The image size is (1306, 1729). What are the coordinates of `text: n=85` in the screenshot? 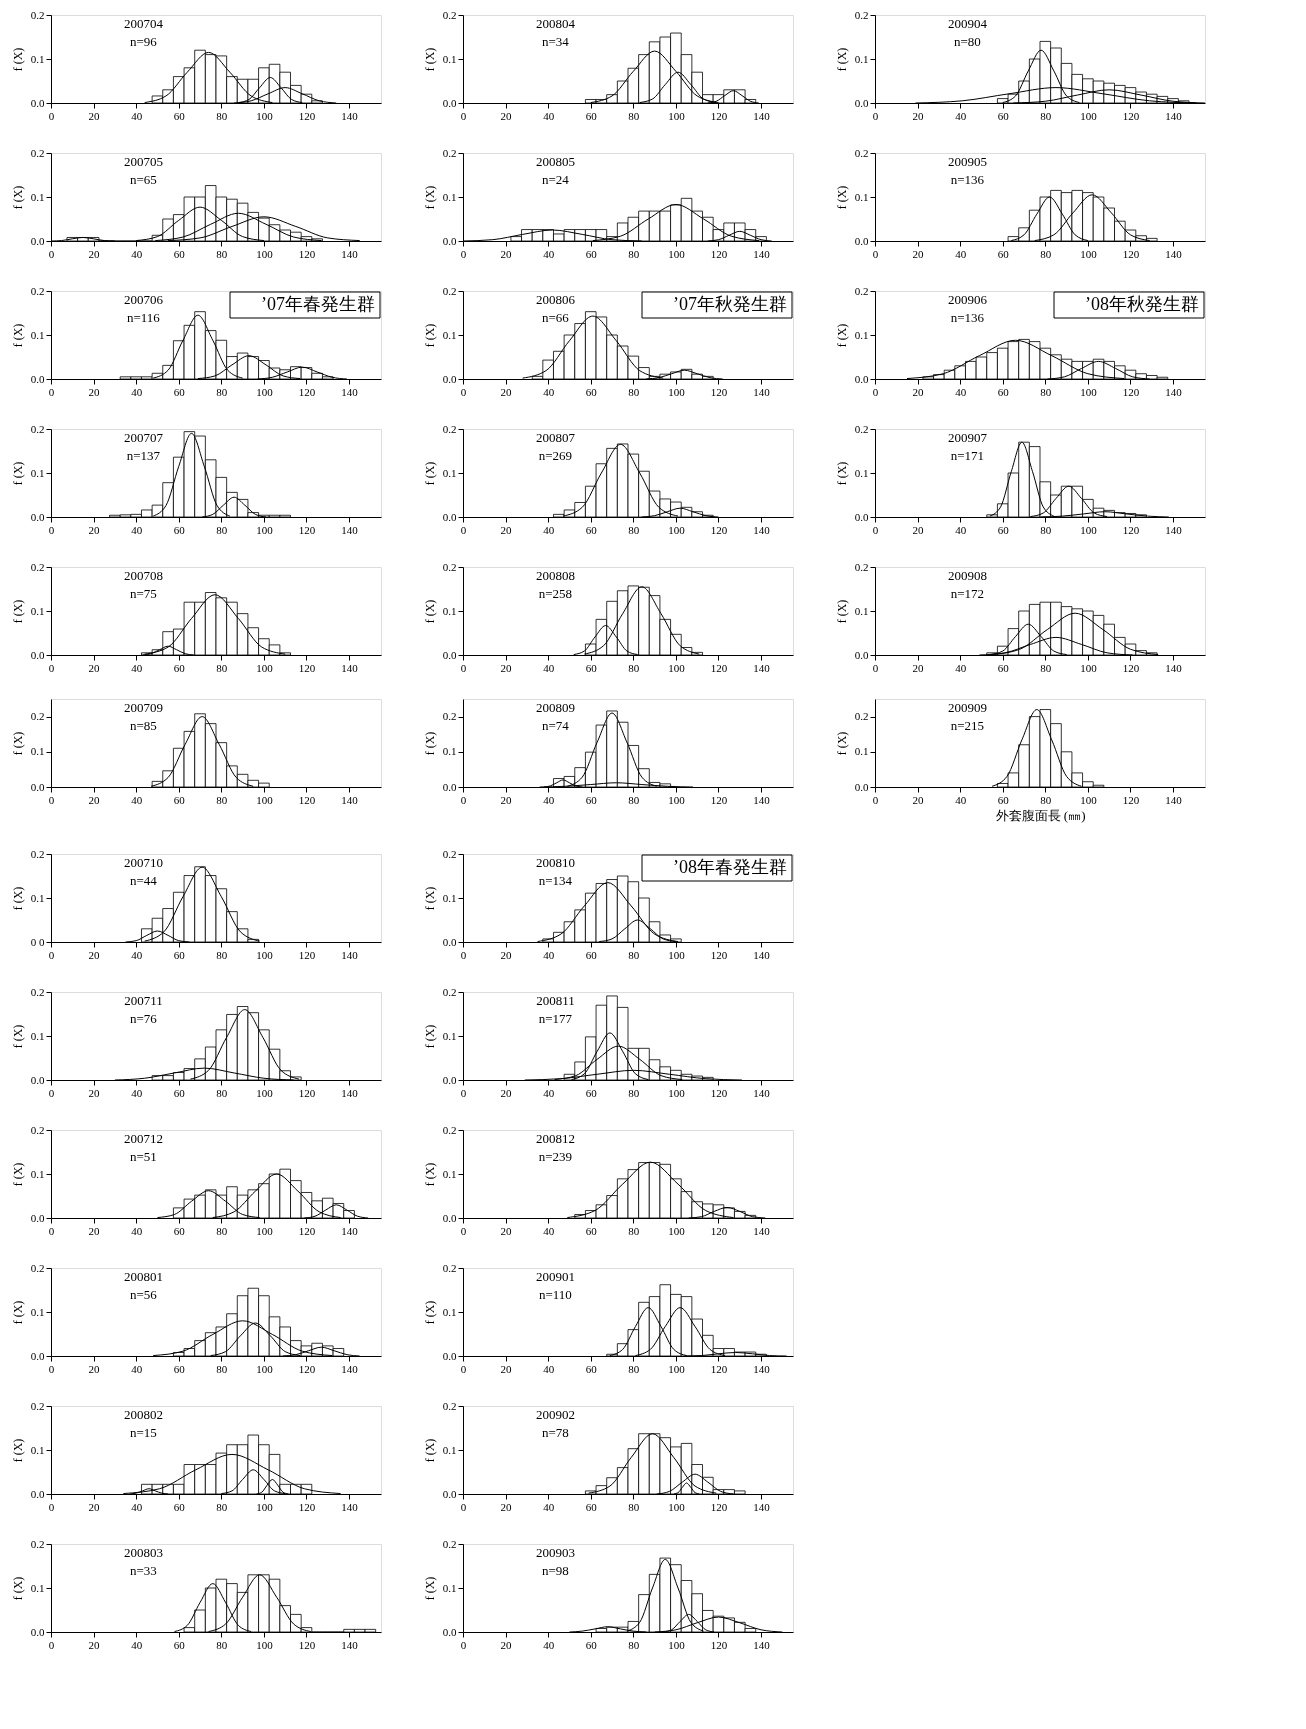 It's located at (143, 725).